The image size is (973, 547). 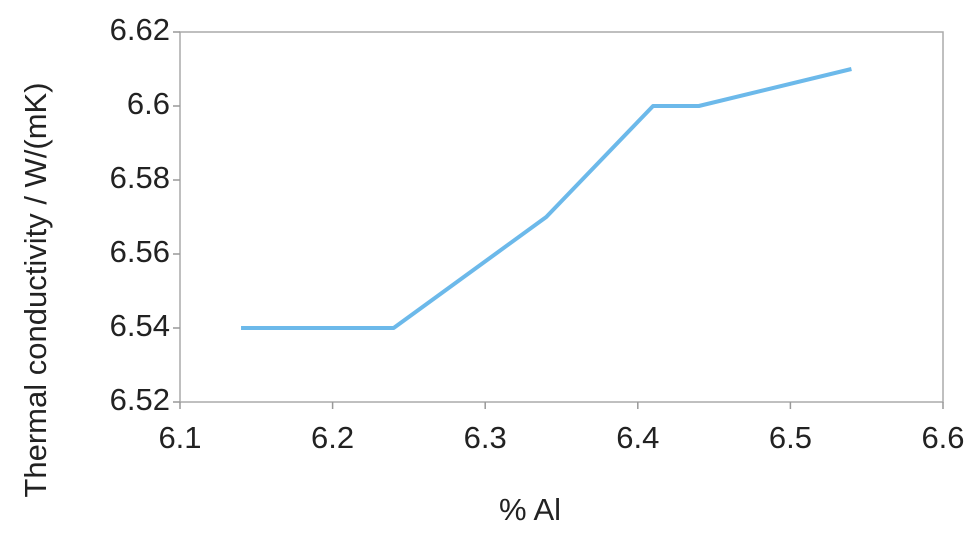 I want to click on x-tick-label: 6.5, so click(x=790, y=437).